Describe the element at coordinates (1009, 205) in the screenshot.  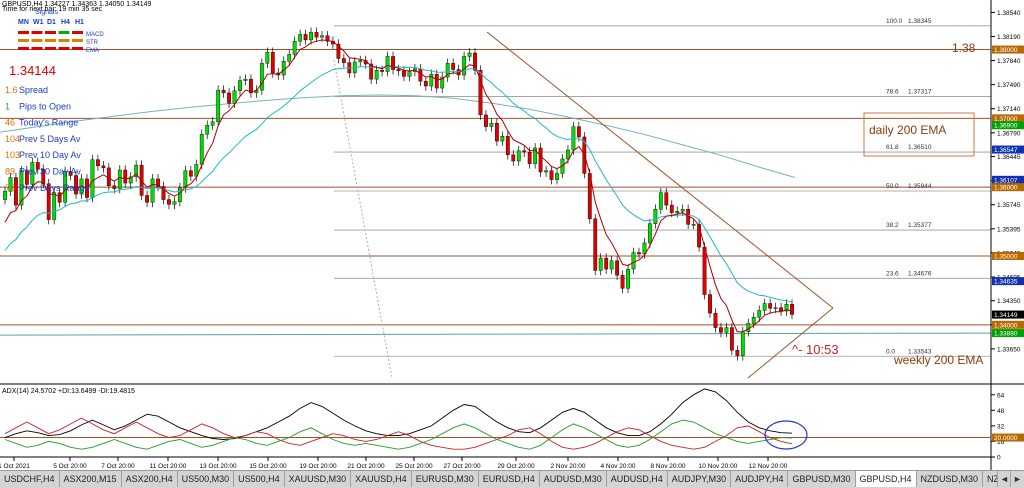
I see `price-tick-label: 1.35745` at that location.